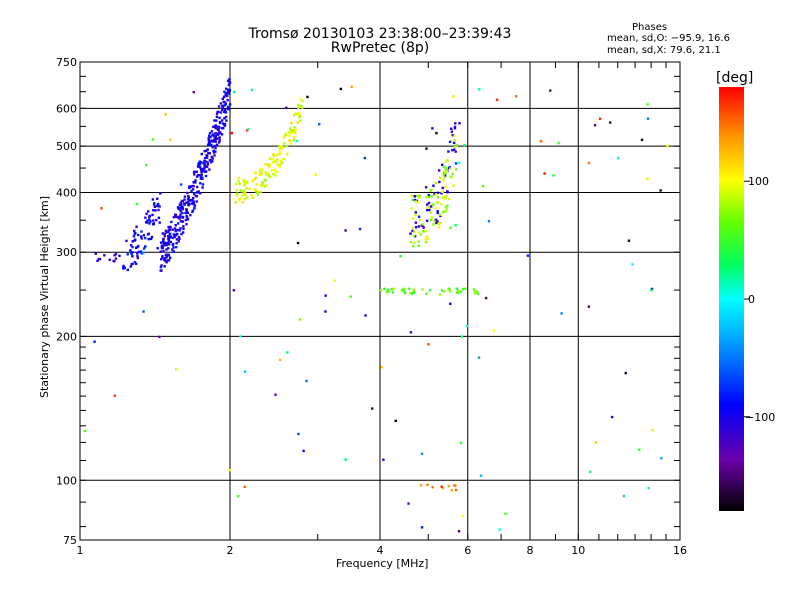 The height and width of the screenshot is (600, 800). I want to click on y-tick-label: 600, so click(66, 108).